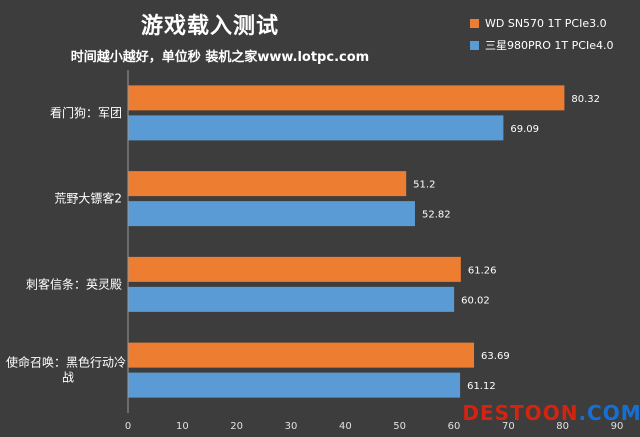 The height and width of the screenshot is (437, 640). Describe the element at coordinates (520, 413) in the screenshot. I see `watermark-text: DESTOON` at that location.